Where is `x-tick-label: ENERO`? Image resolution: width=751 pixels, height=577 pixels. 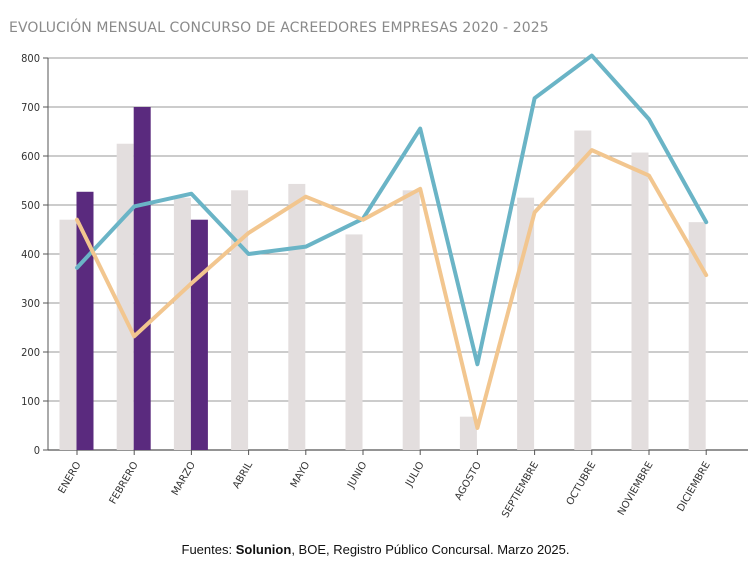
x-tick-label: ENERO is located at coordinates (70, 478).